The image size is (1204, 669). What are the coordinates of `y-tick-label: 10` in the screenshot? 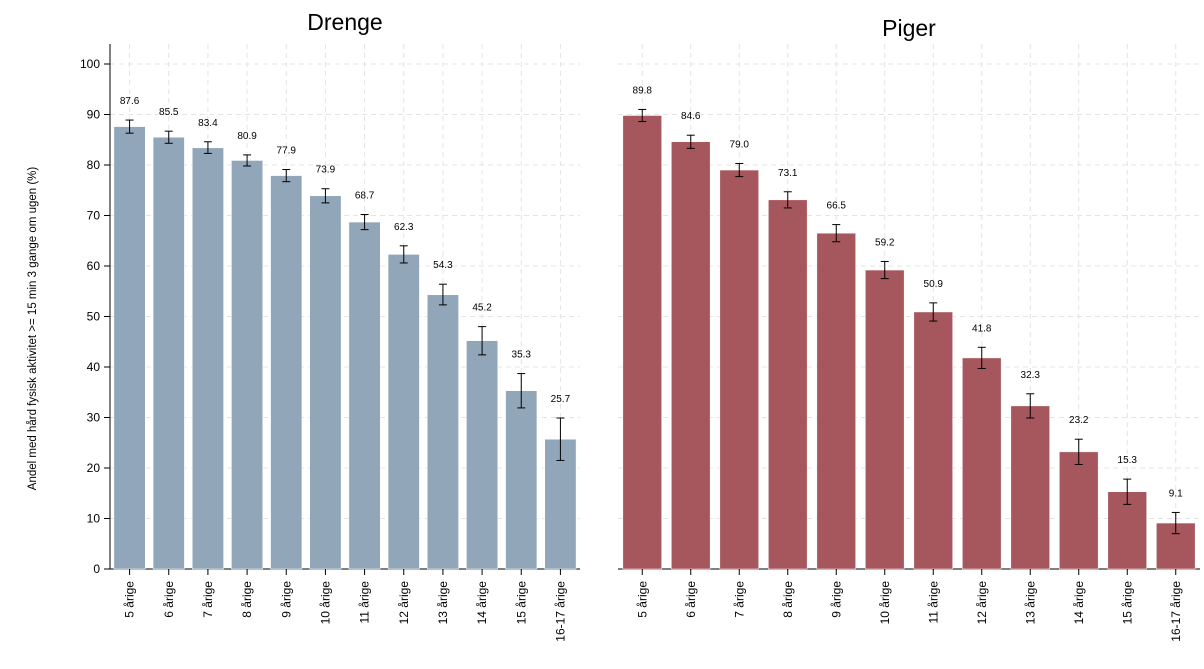 It's located at (94, 519).